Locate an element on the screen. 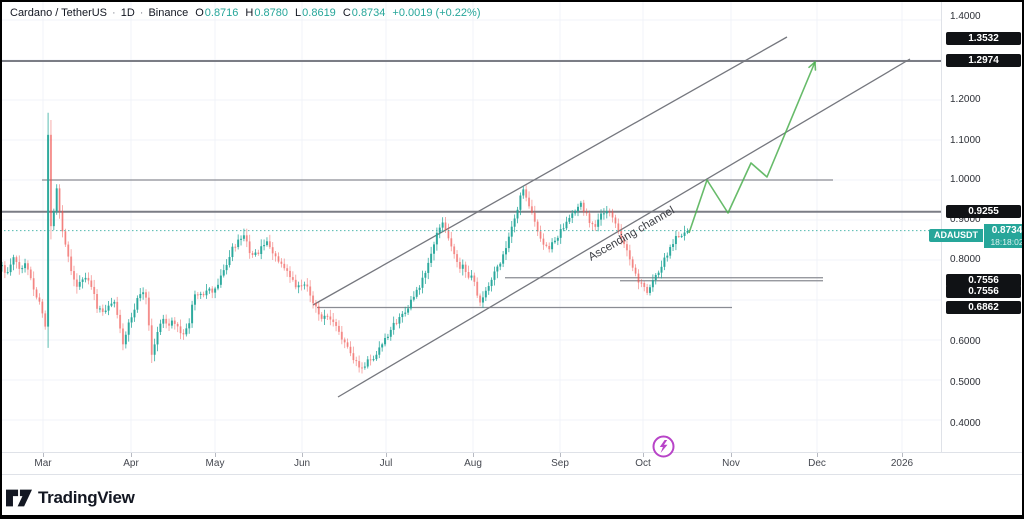 Image resolution: width=1024 pixels, height=519 pixels. time-label-apr: Apr is located at coordinates (131, 463).